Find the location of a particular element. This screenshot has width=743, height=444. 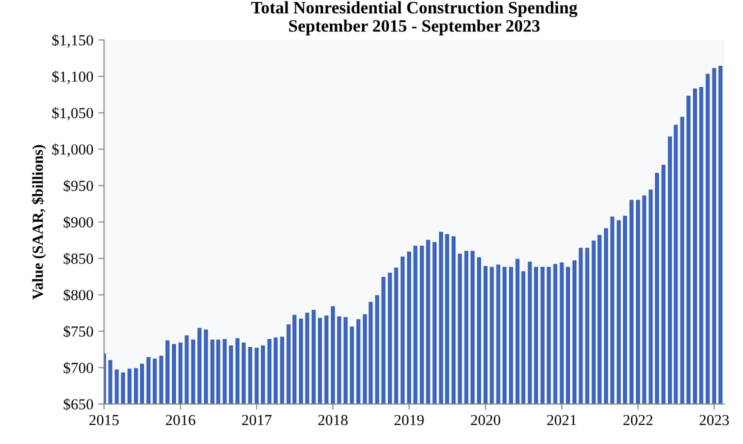

y-tick-label: $1,150 is located at coordinates (73, 41).